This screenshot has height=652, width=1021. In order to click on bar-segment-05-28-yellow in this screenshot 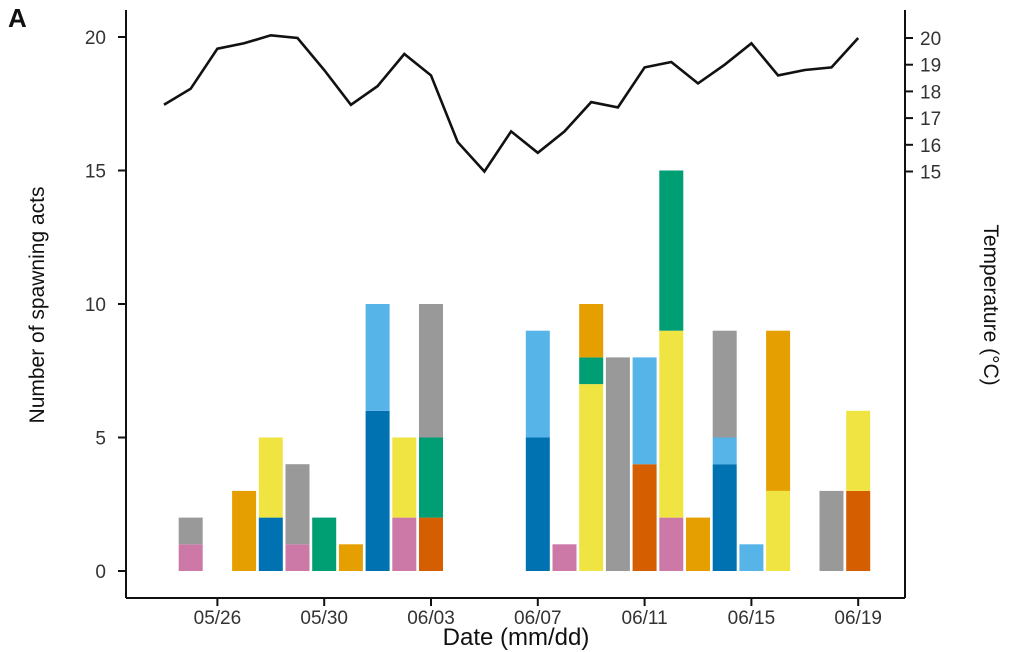, I will do `click(270, 477)`.